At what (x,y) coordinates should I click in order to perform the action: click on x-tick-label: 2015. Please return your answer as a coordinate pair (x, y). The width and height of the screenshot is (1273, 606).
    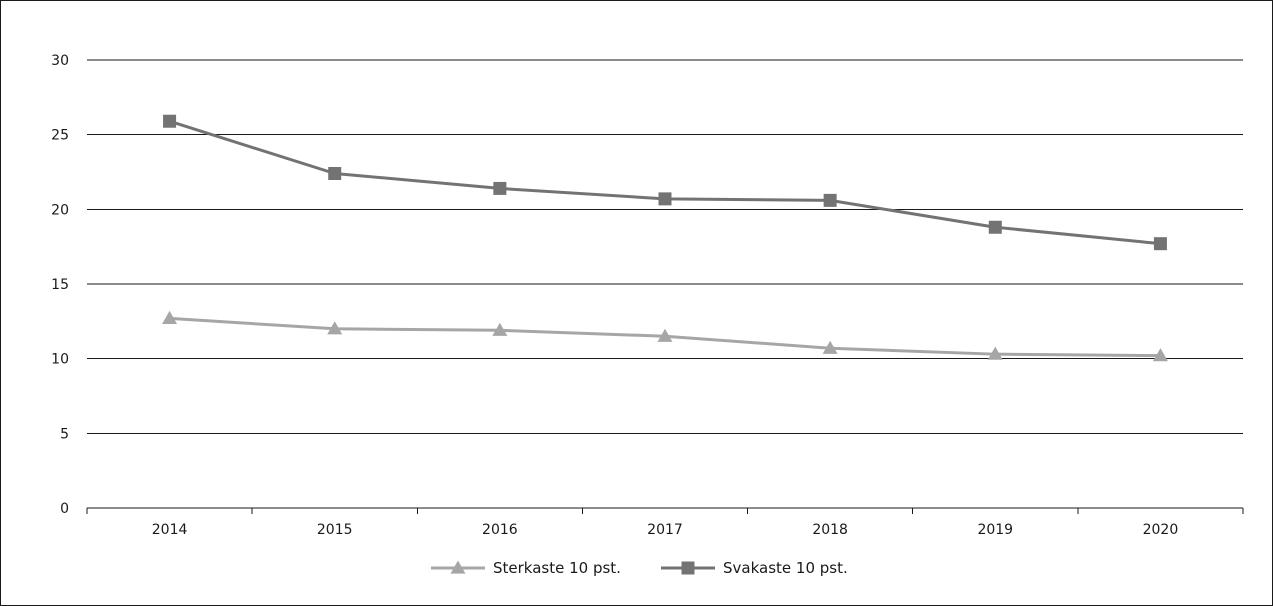
    Looking at the image, I should click on (335, 530).